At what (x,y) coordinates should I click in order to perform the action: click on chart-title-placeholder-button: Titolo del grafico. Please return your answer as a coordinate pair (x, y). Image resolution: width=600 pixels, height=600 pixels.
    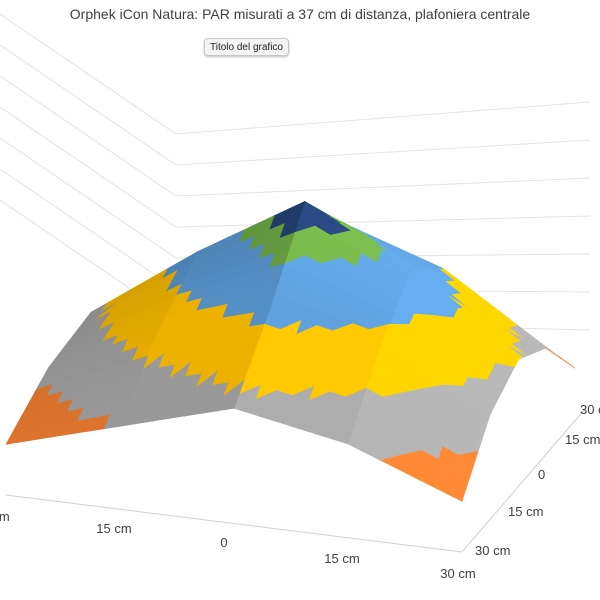
    Looking at the image, I should click on (246, 47).